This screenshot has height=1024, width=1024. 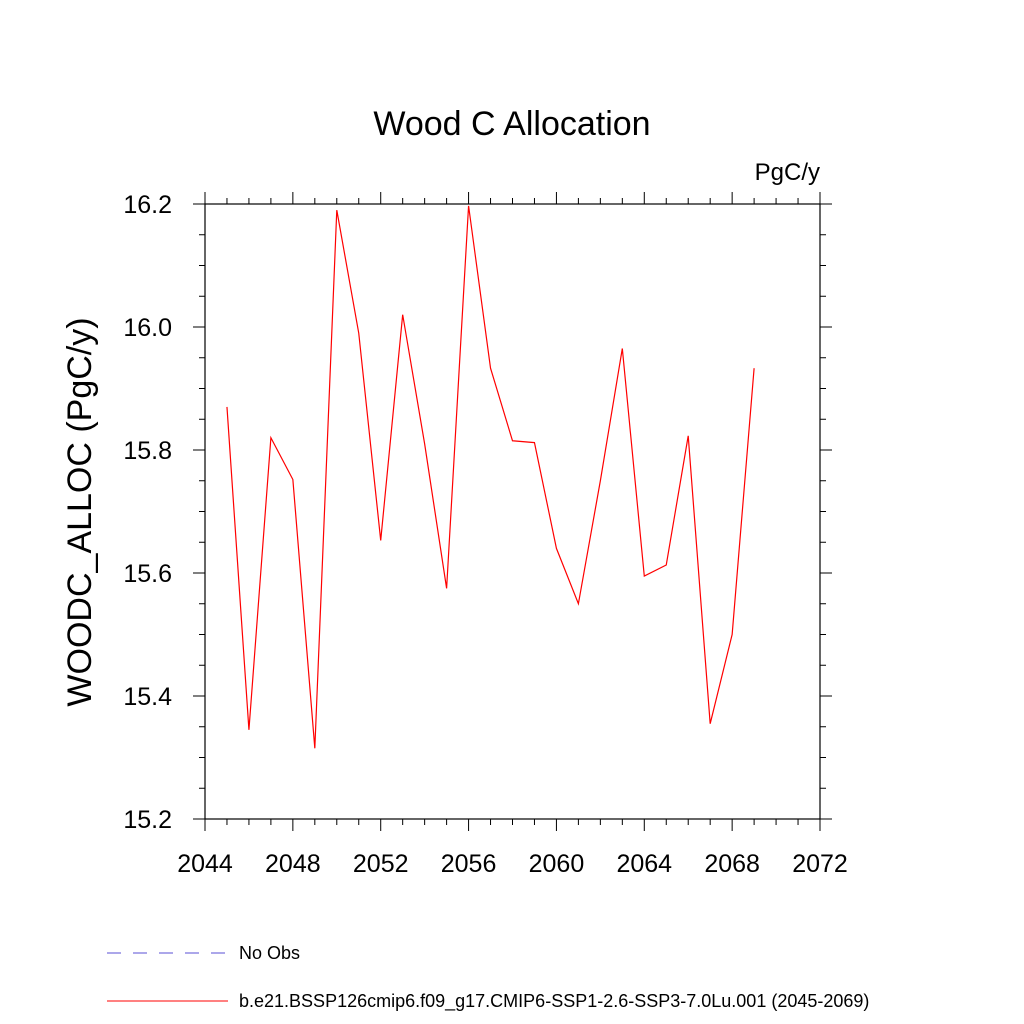 What do you see at coordinates (820, 864) in the screenshot?
I see `x-tick-label: 2072` at bounding box center [820, 864].